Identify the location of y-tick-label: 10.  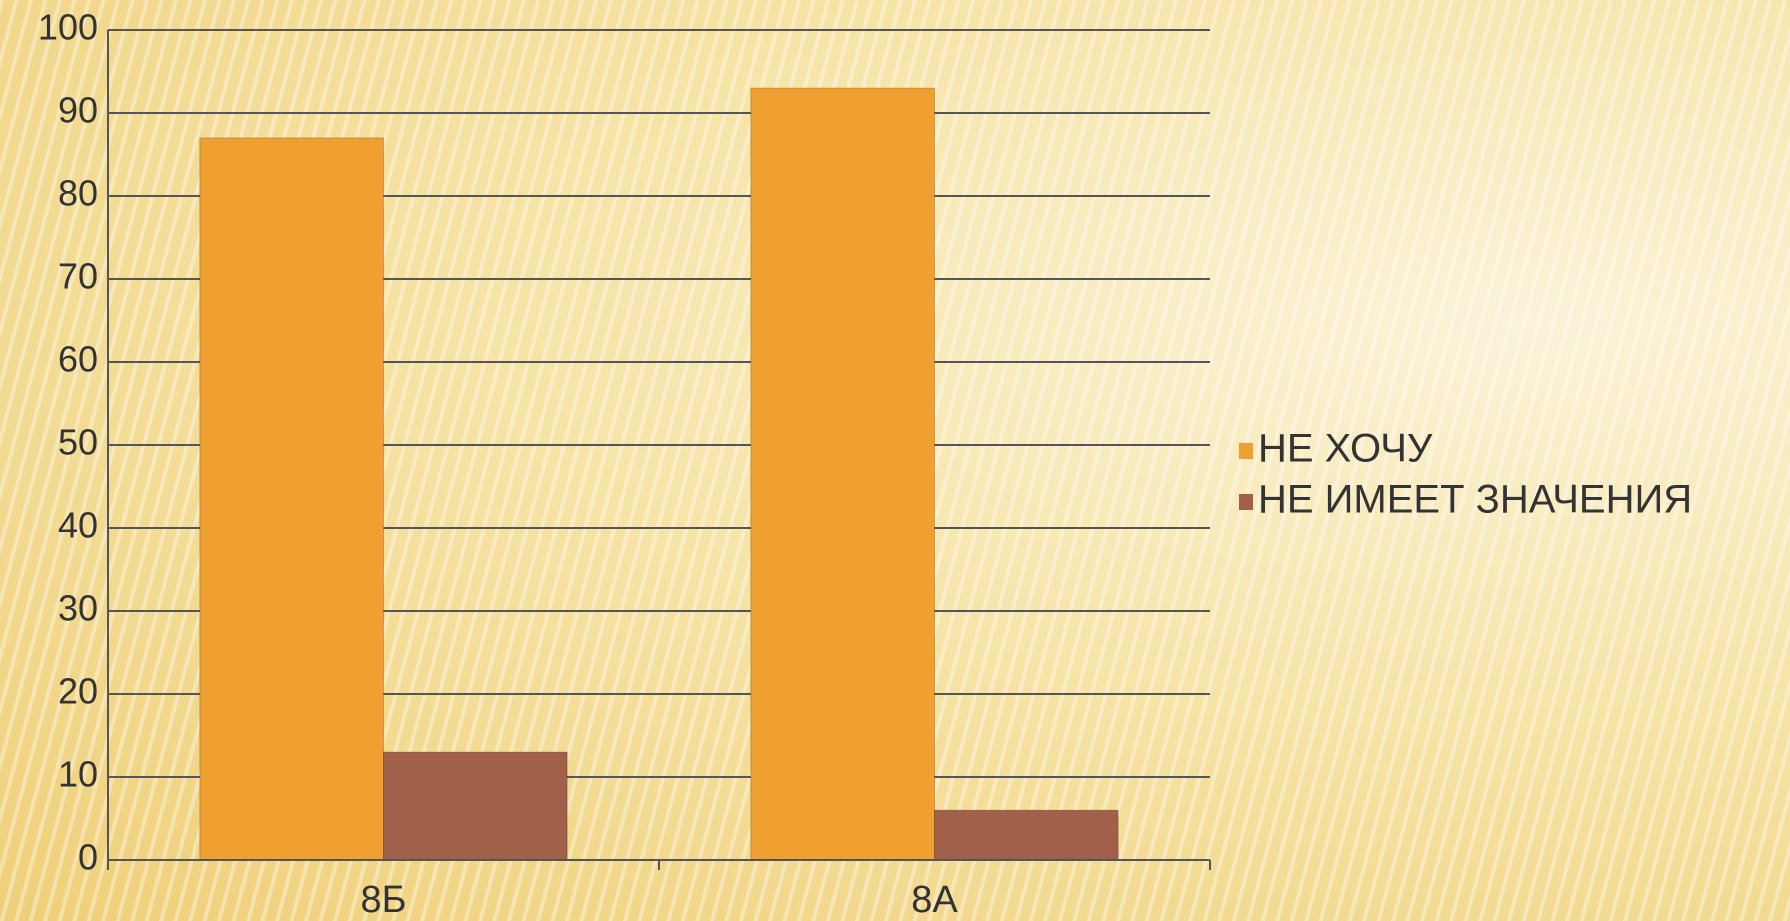
(78, 774).